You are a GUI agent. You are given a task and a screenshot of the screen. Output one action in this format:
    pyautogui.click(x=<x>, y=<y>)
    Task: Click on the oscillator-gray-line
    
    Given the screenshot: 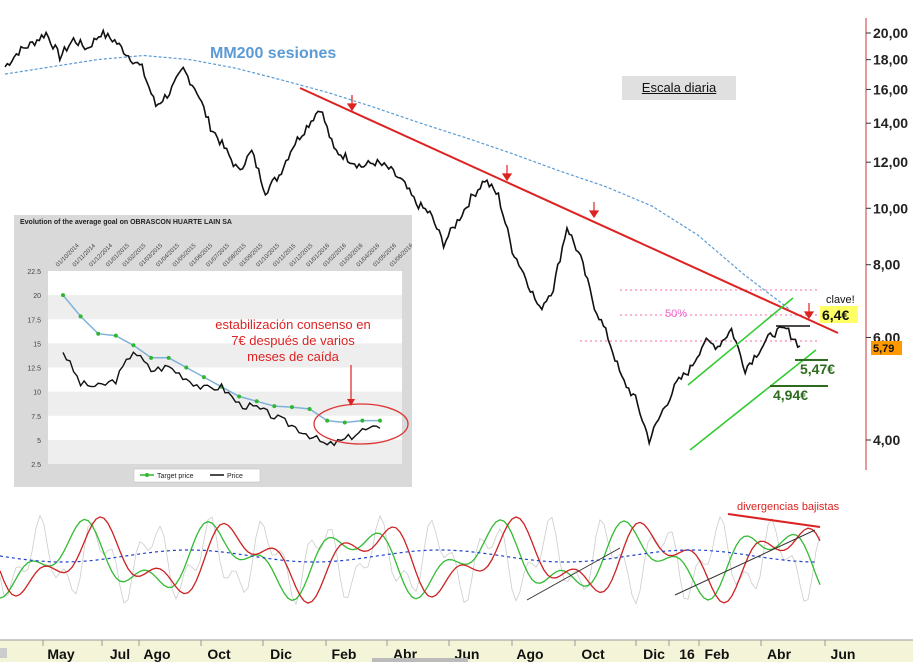 What is the action you would take?
    pyautogui.click(x=410, y=560)
    